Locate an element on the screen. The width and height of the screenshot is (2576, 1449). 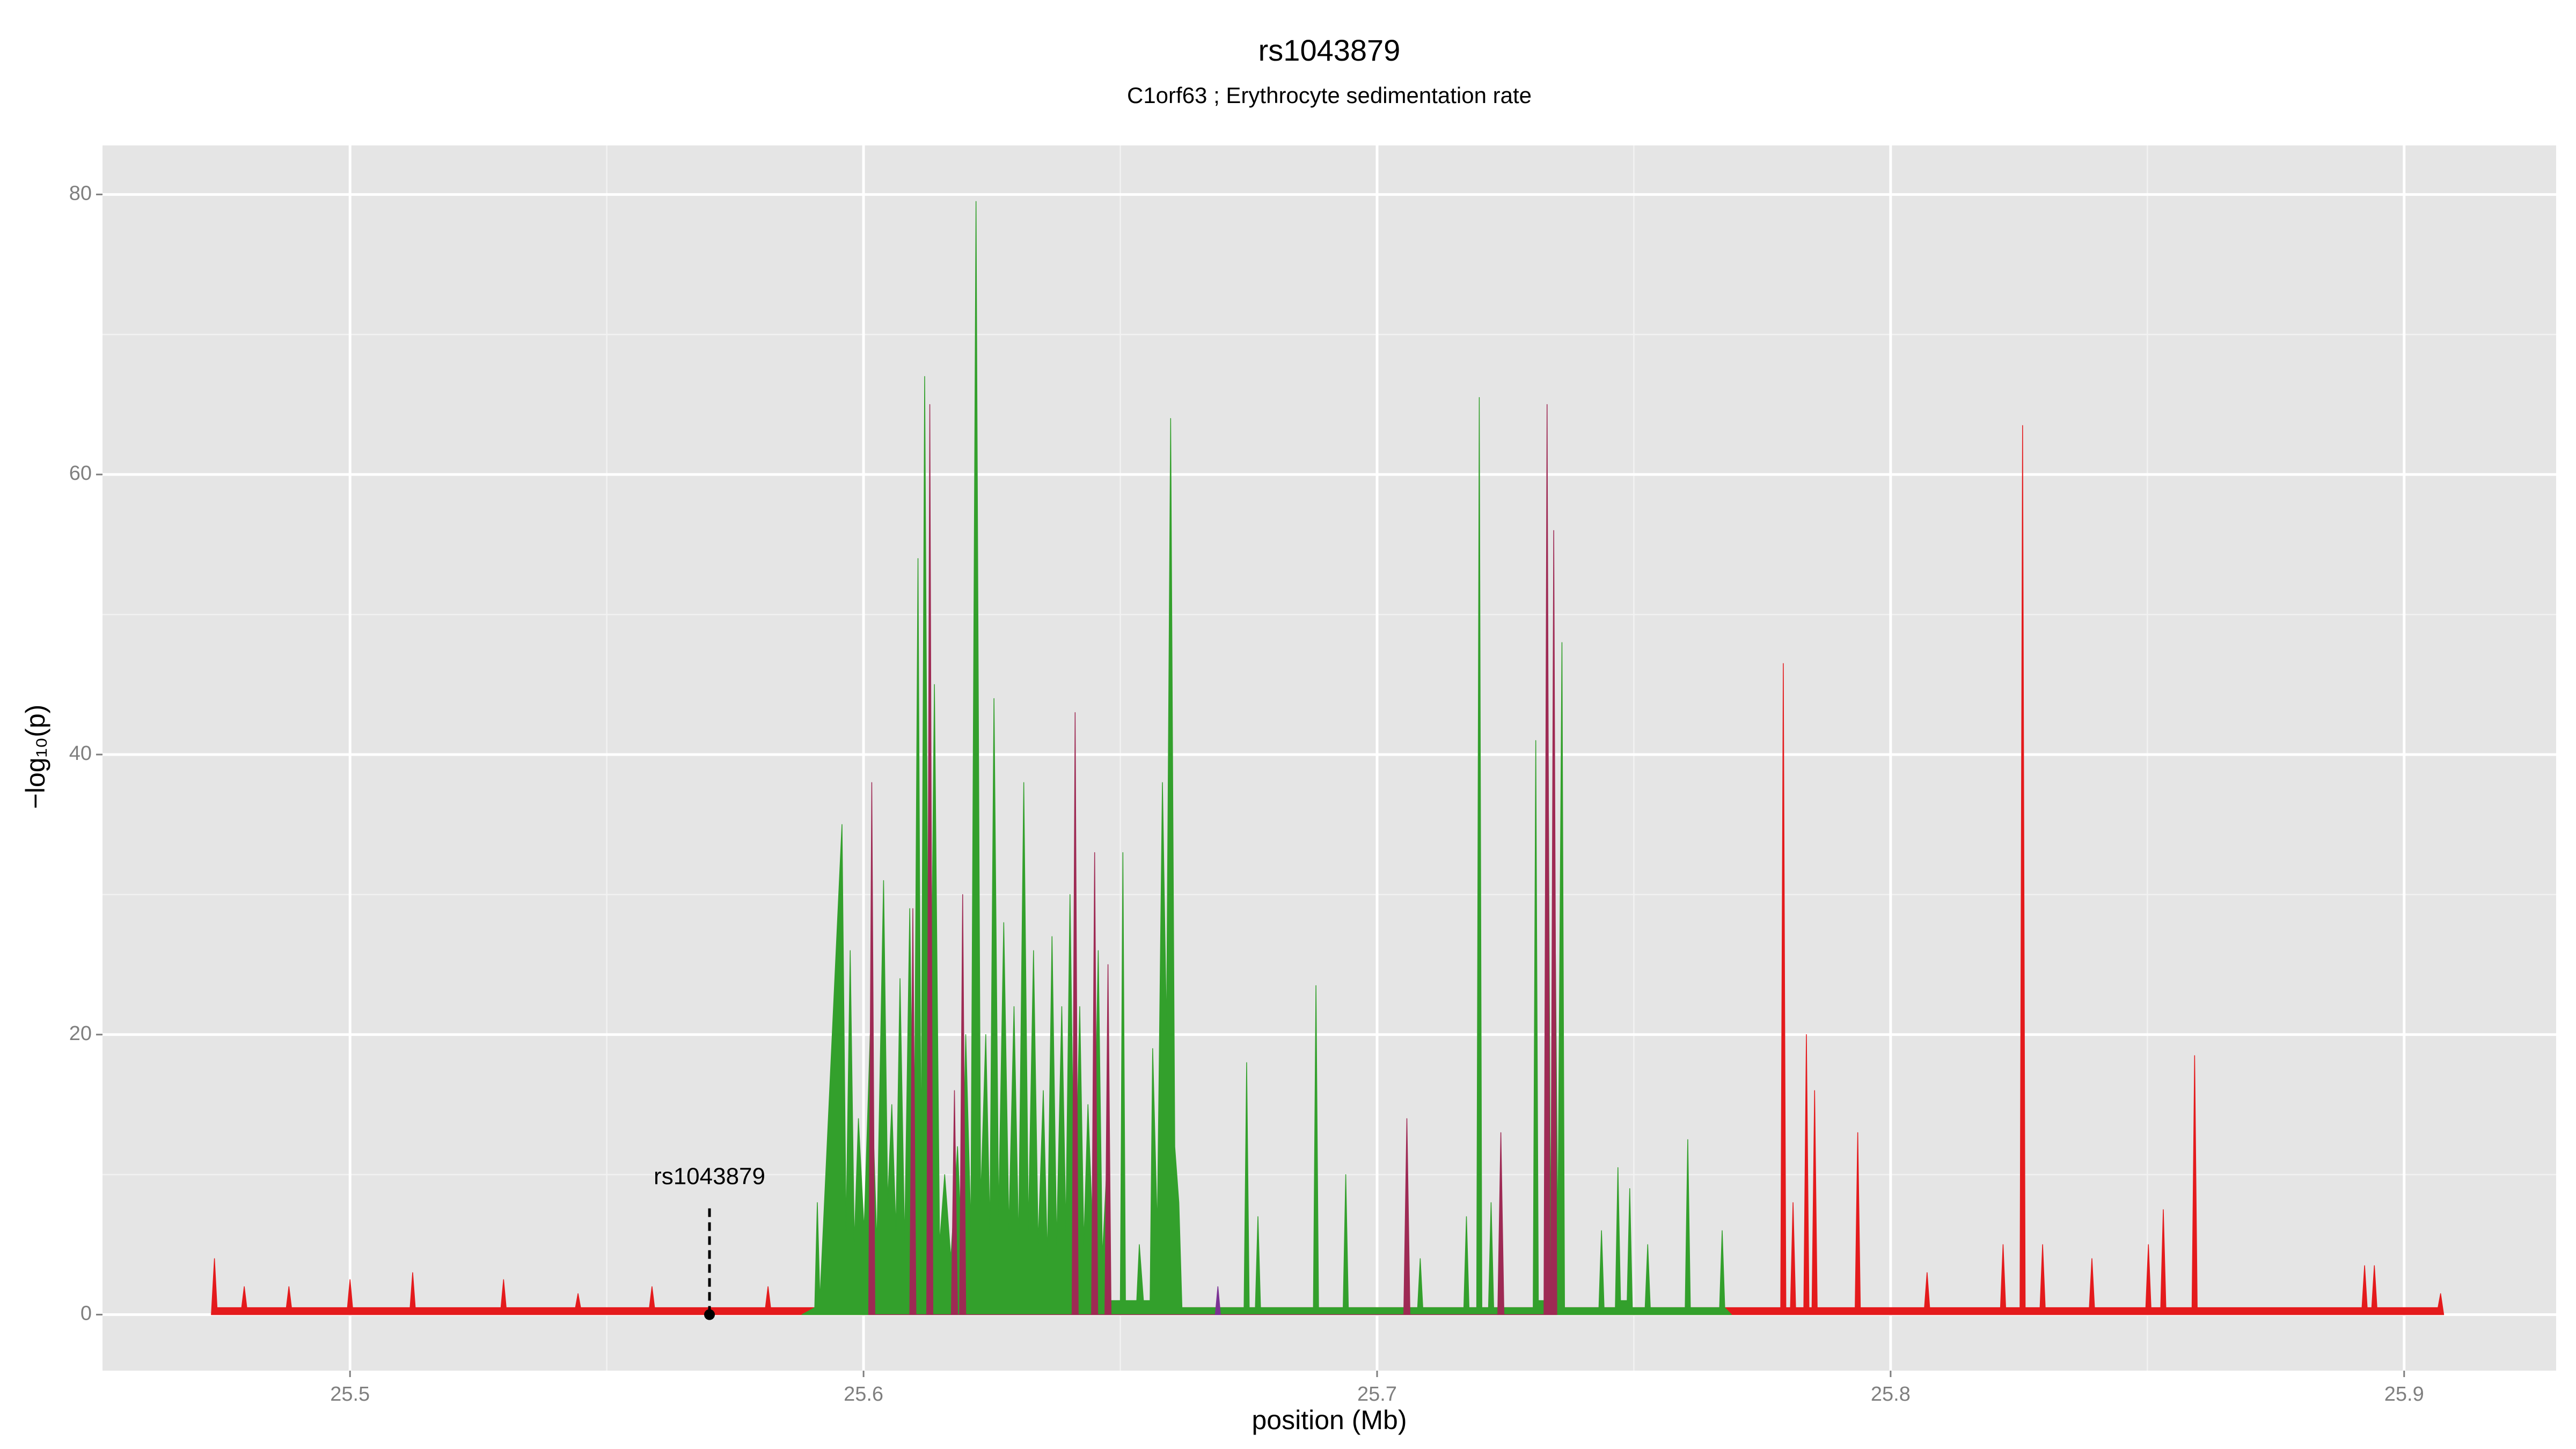
annotation-label: rs1043879 is located at coordinates (709, 1176).